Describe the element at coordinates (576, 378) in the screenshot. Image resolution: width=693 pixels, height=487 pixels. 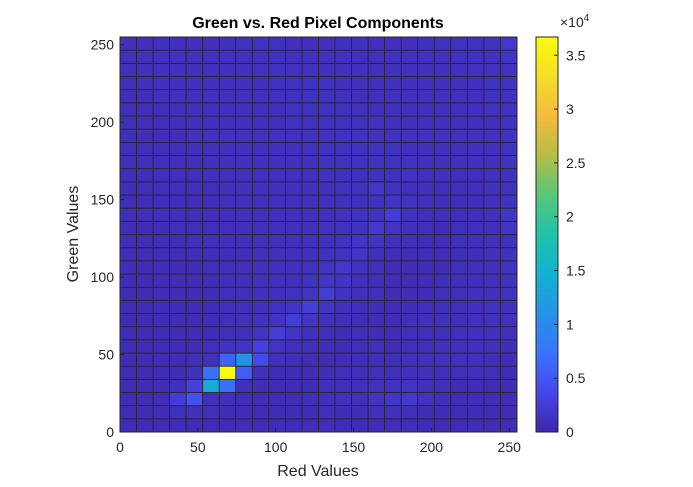
I see `colorbar-tick-label: 0.5` at that location.